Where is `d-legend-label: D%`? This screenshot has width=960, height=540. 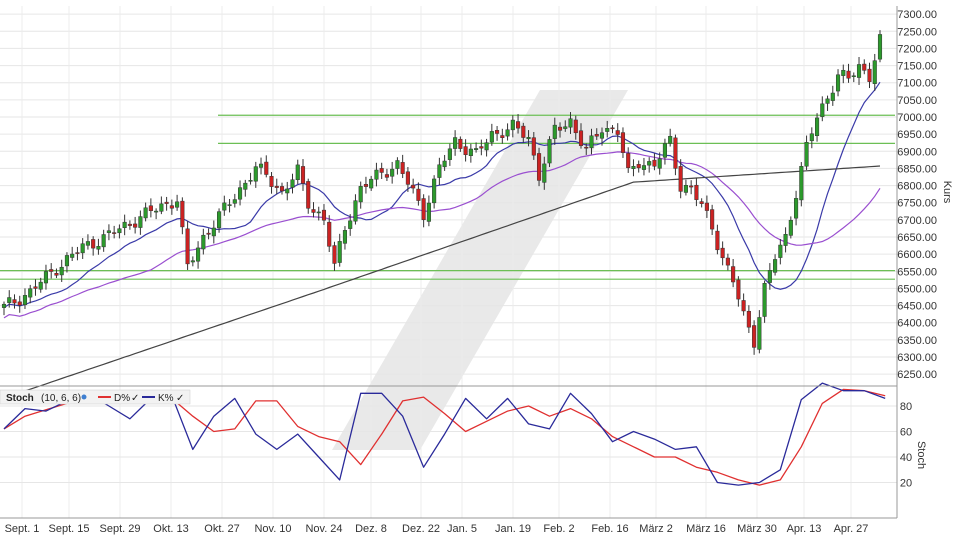 d-legend-label: D% is located at coordinates (122, 398).